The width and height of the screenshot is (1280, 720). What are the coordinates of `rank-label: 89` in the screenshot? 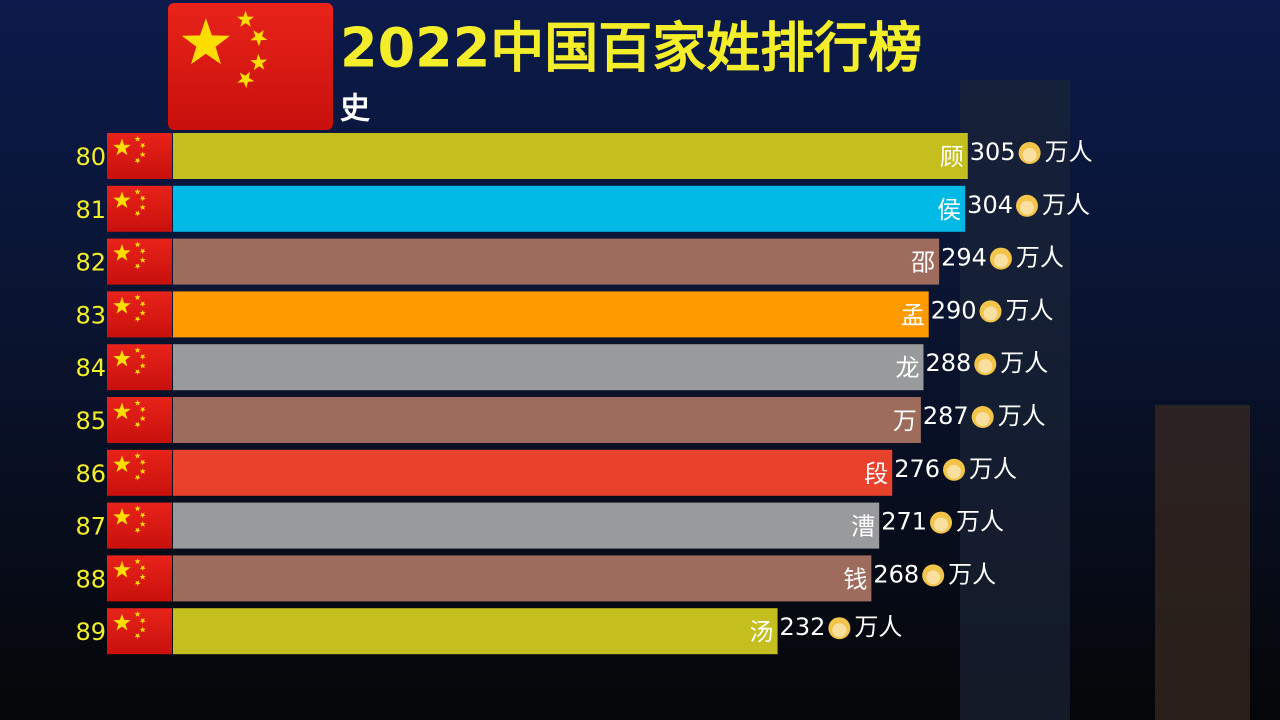 It's located at (90, 632).